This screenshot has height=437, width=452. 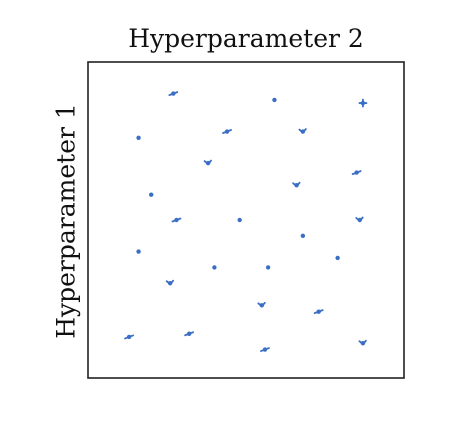 I want to click on x-axis-label: Hyperparameter 2, so click(x=246, y=38).